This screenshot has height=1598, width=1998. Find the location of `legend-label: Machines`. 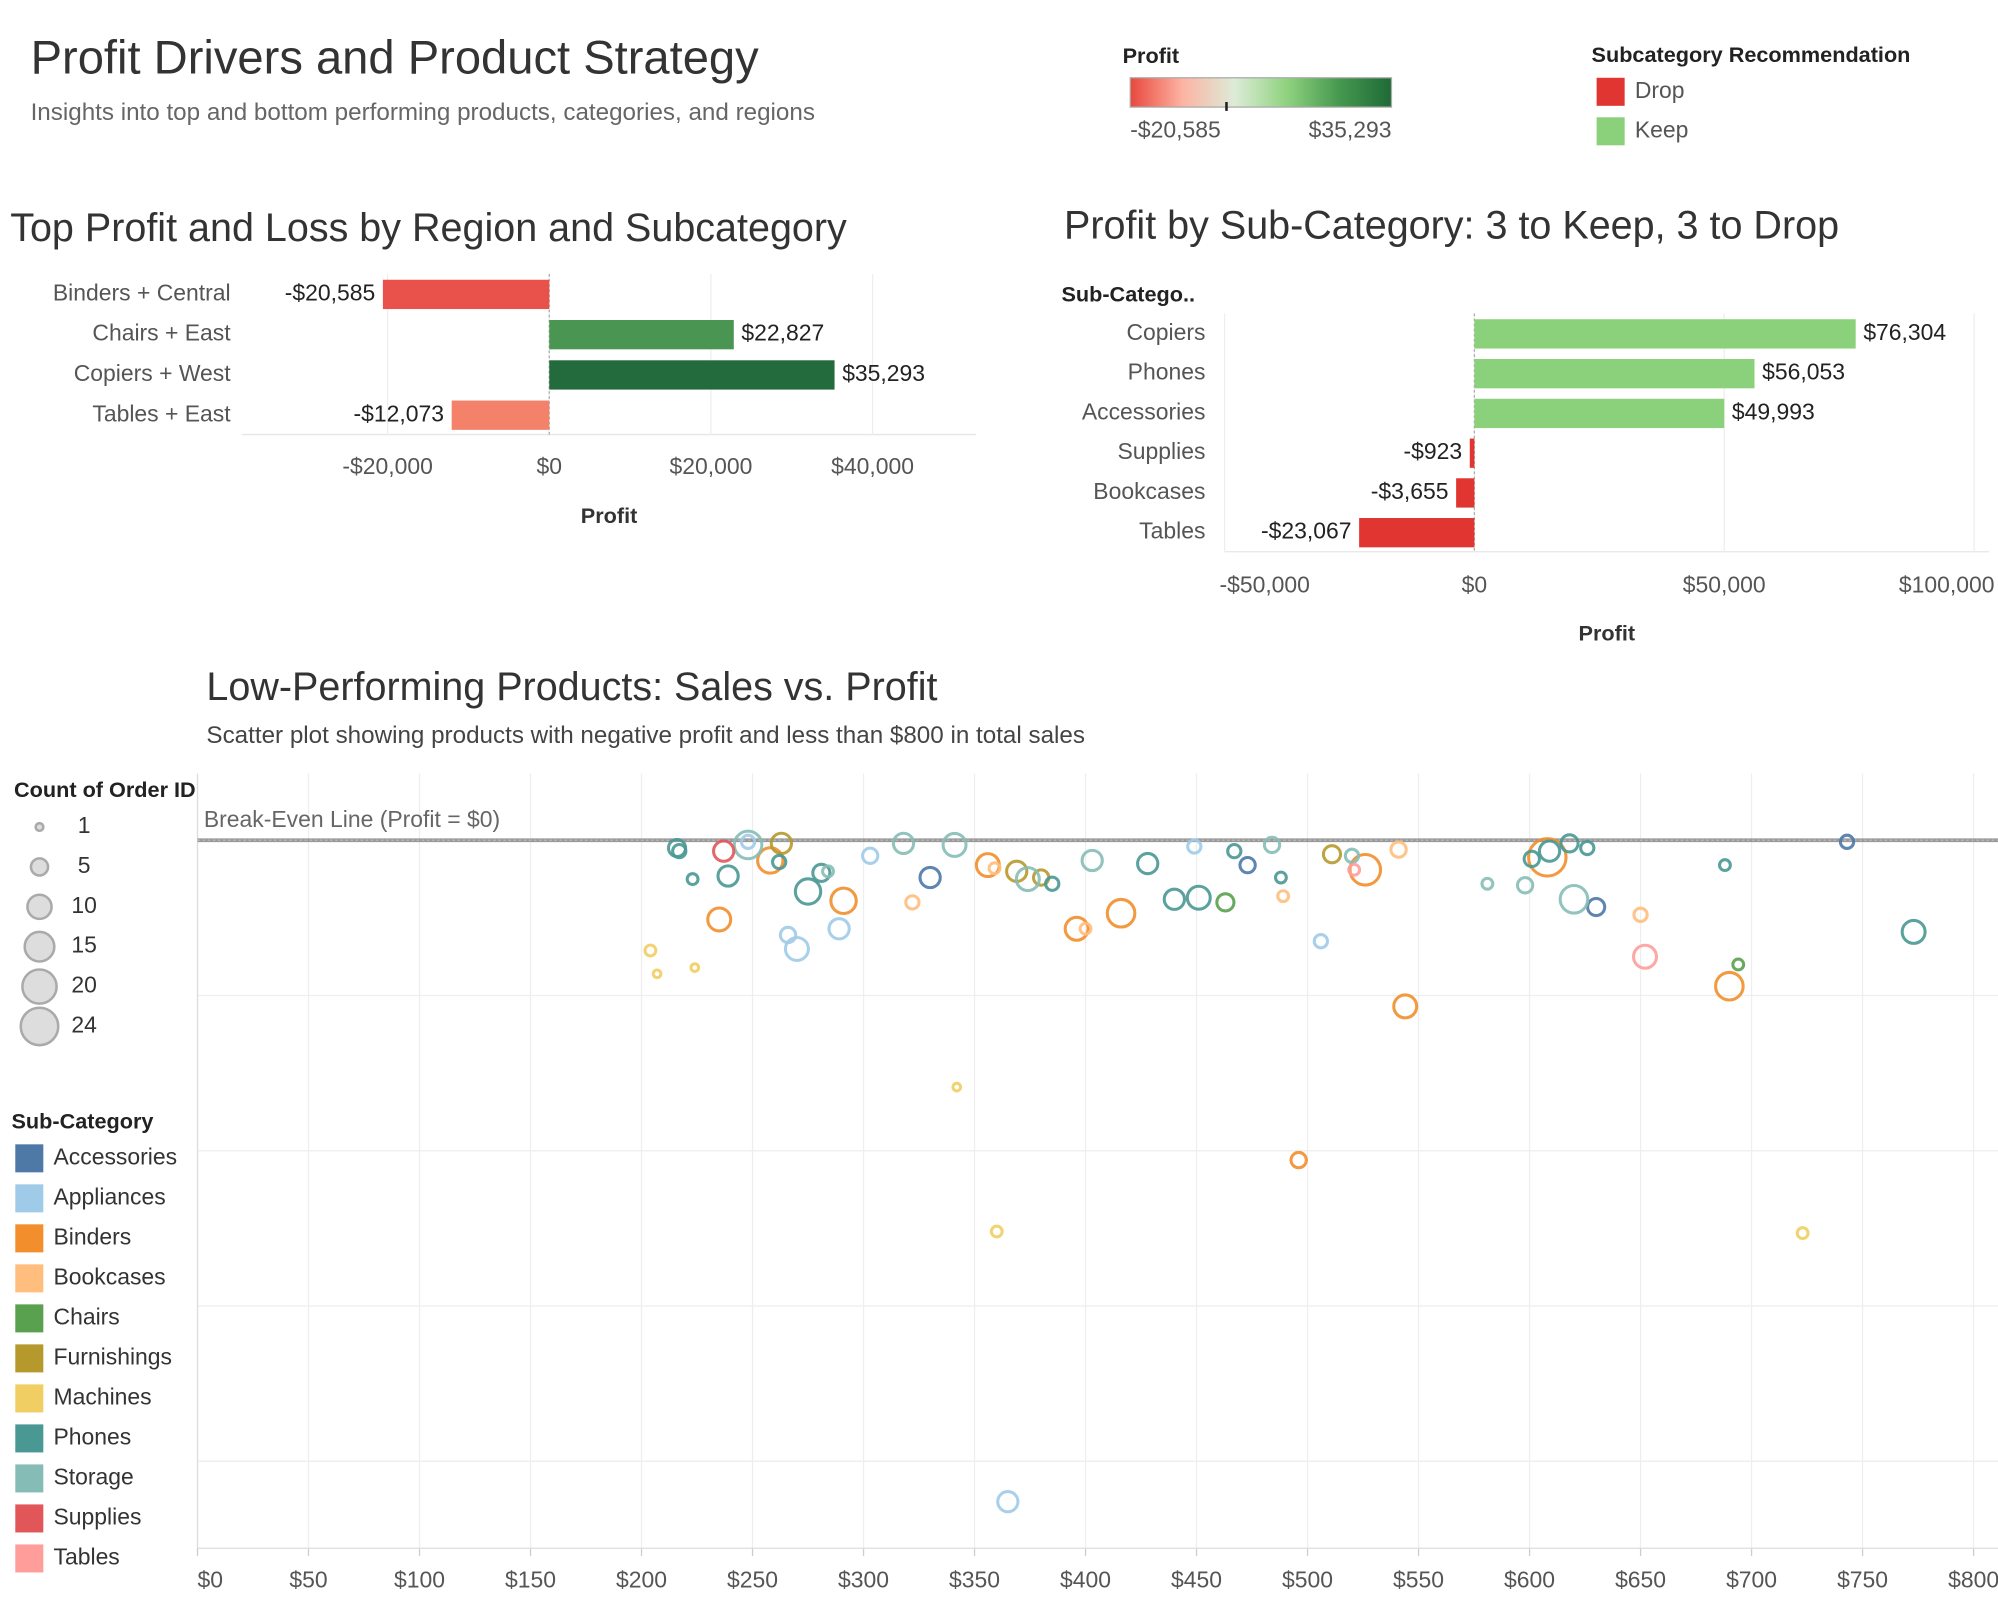

legend-label: Machines is located at coordinates (103, 1396).